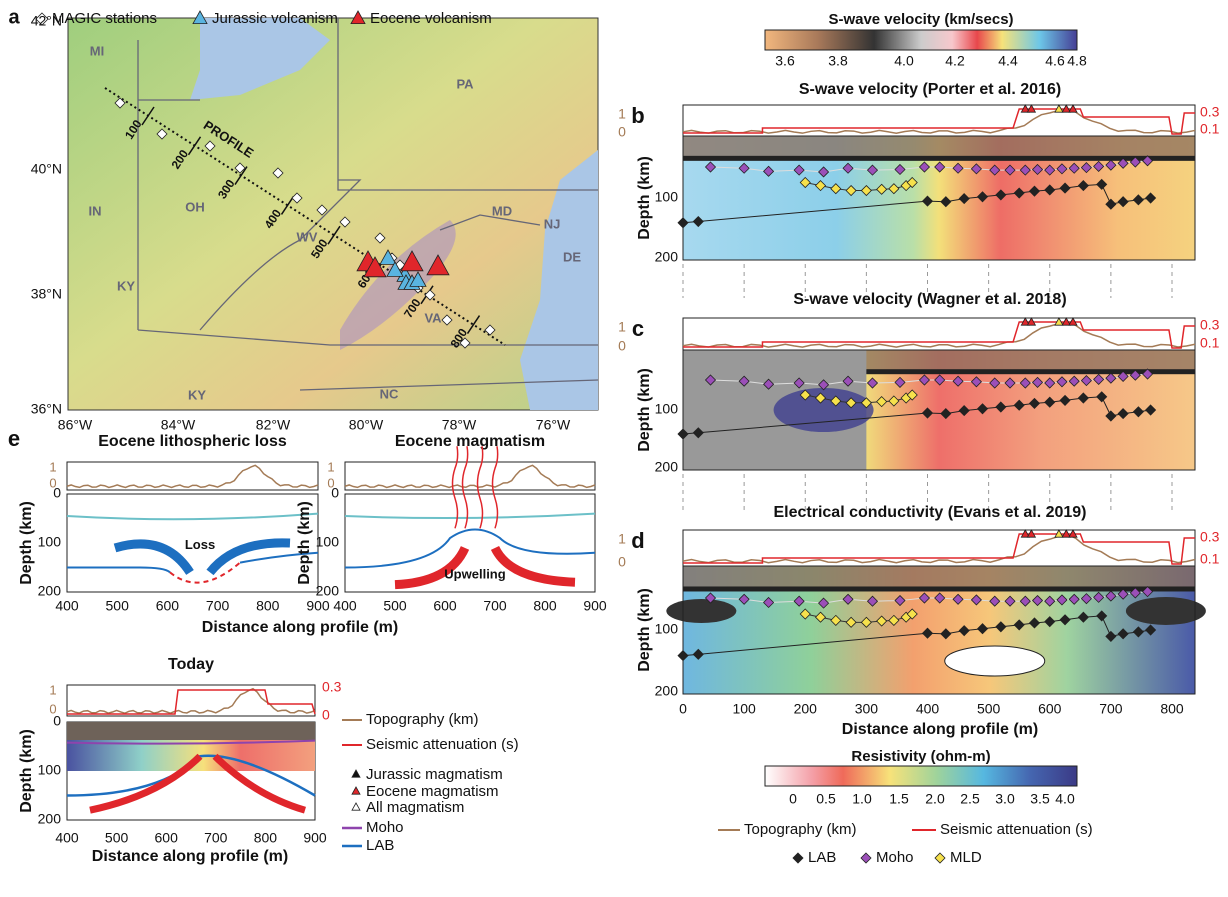 Image resolution: width=1228 pixels, height=897 pixels. Describe the element at coordinates (422, 719) in the screenshot. I see `label: Topography (km)` at that location.